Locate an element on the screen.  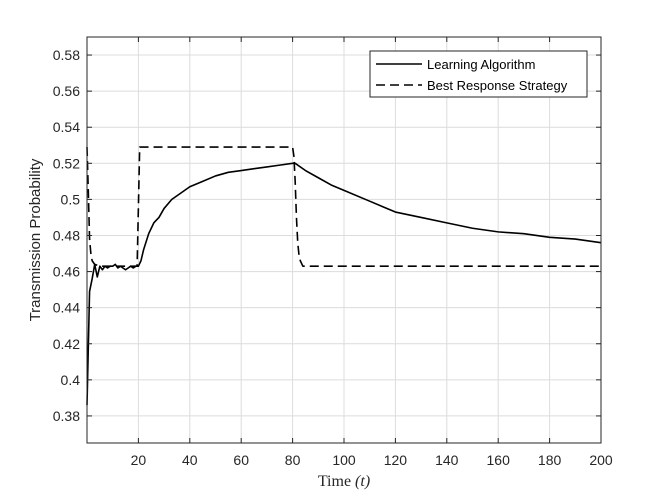
x-tick-label: 80 is located at coordinates (293, 460).